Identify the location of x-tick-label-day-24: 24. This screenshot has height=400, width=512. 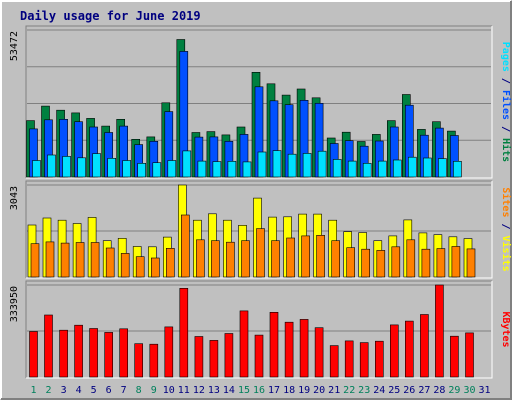
(379, 390).